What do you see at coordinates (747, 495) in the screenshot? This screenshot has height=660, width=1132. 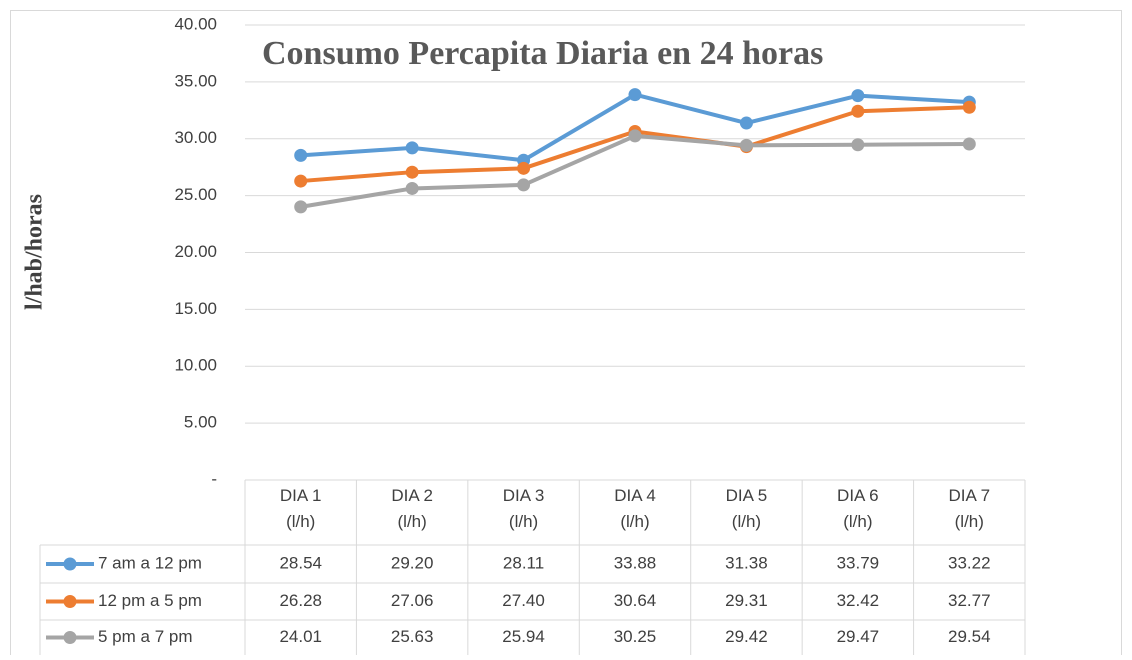 I see `x-tick-label-line: DIA 5` at bounding box center [747, 495].